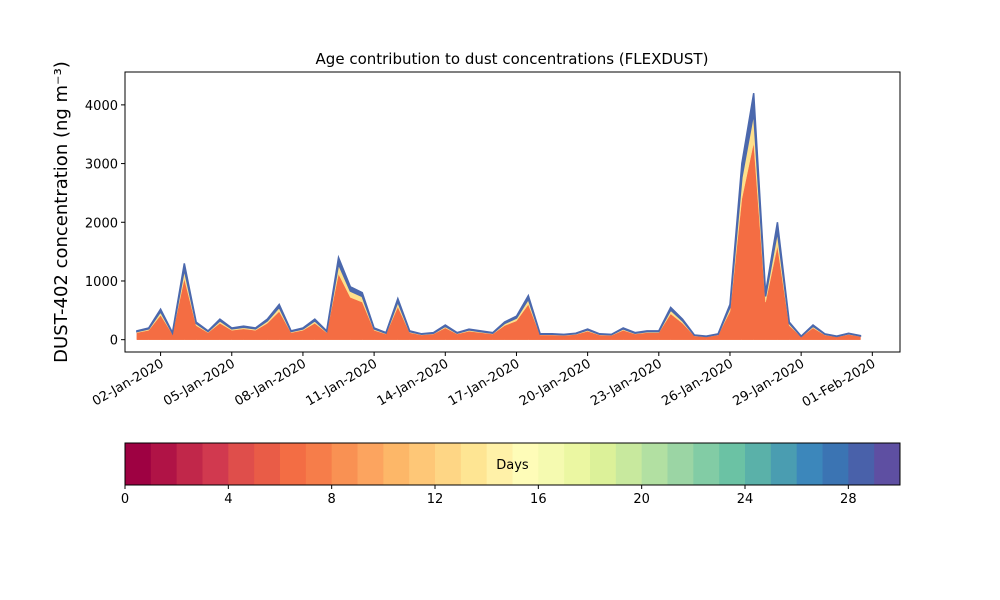 Image resolution: width=1000 pixels, height=600 pixels. Describe the element at coordinates (413, 382) in the screenshot. I see `x-tick-label: 14-Jan-2020` at that location.